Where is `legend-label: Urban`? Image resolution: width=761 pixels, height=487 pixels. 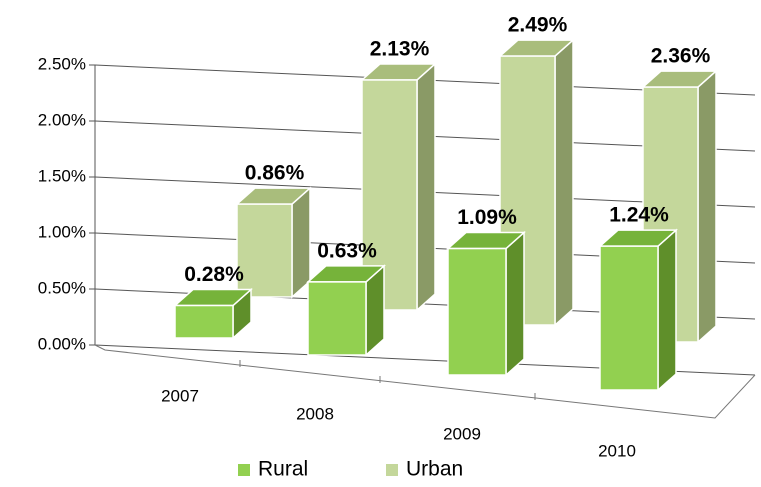 legend-label: Urban is located at coordinates (434, 469).